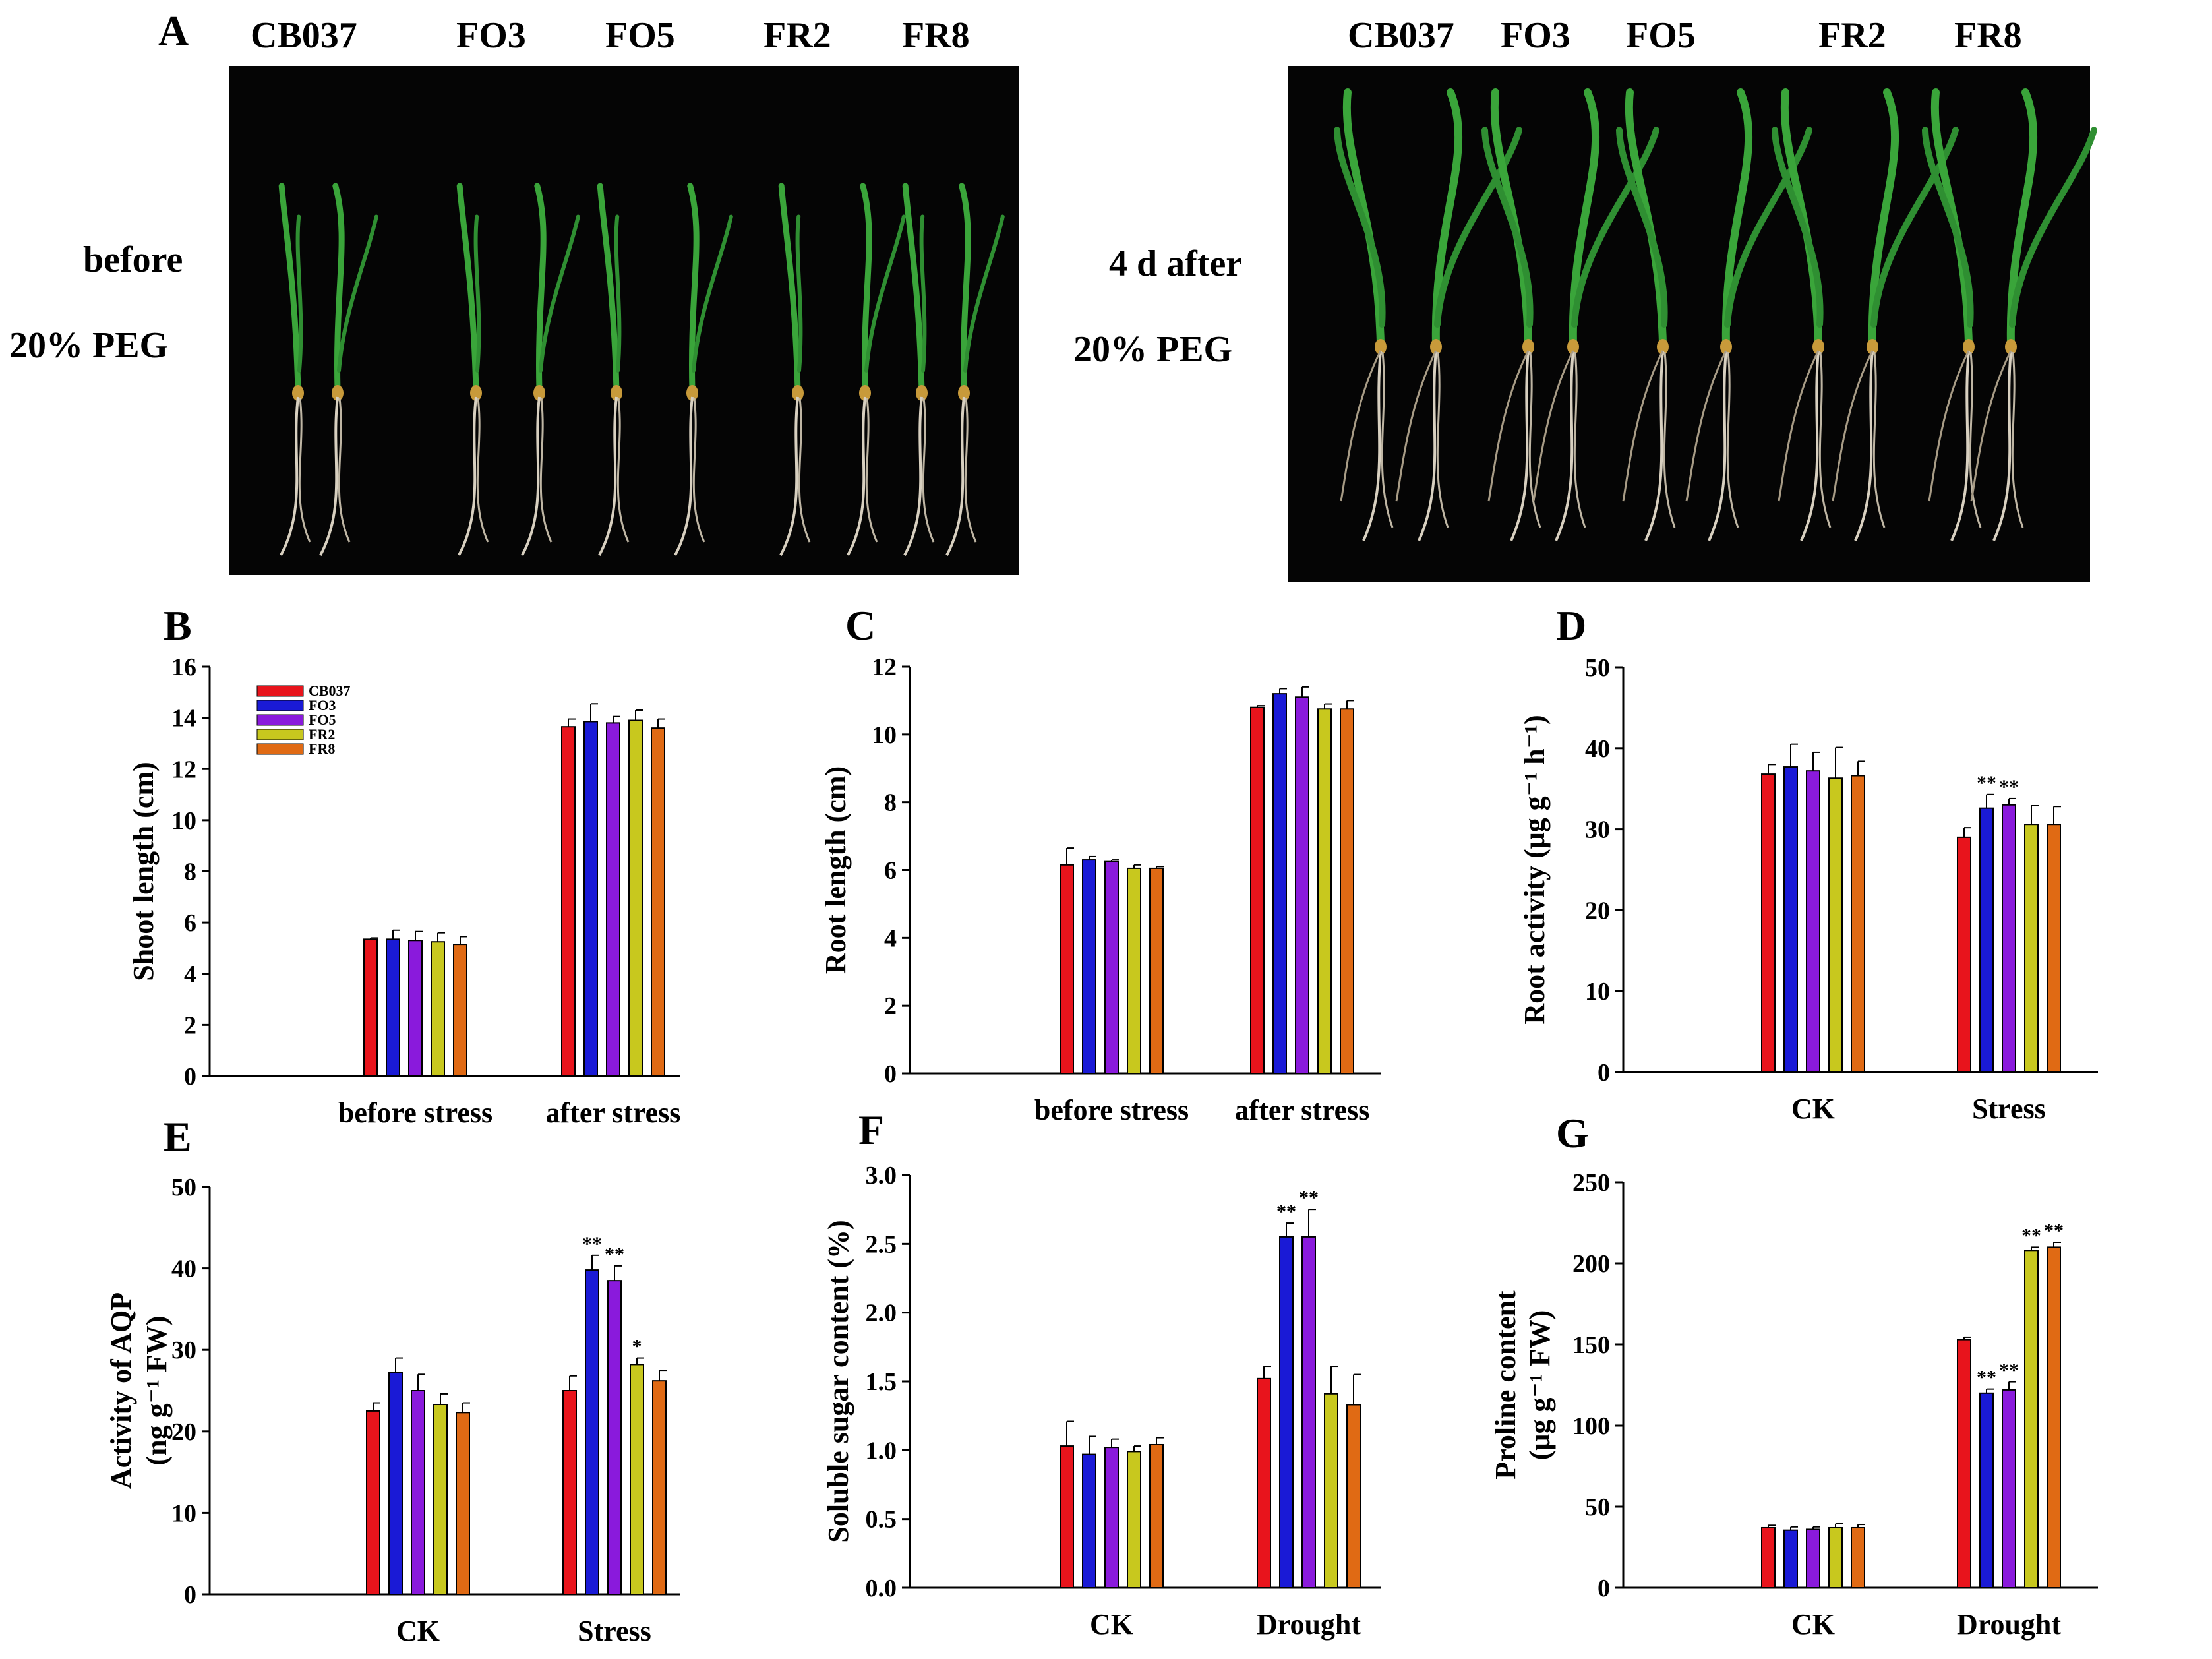 This screenshot has height=1659, width=2212. I want to click on x-category-label: before stress, so click(1111, 1110).